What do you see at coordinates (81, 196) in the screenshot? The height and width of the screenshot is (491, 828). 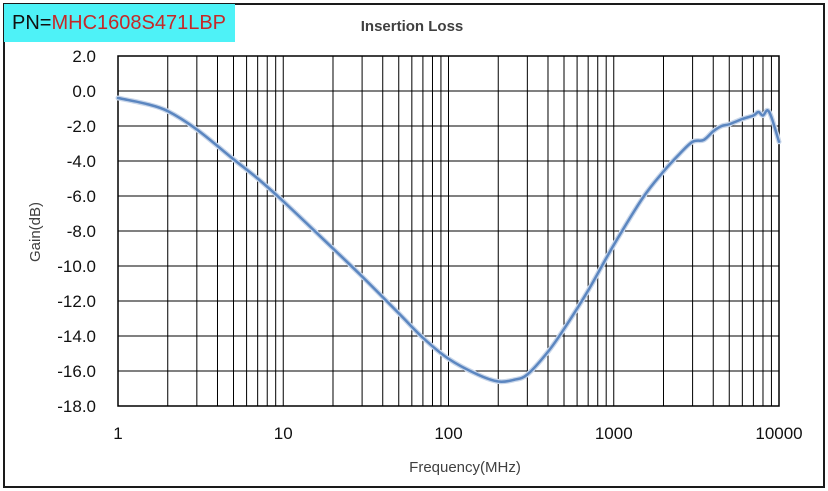 I see `y-tick-label: -6.0` at bounding box center [81, 196].